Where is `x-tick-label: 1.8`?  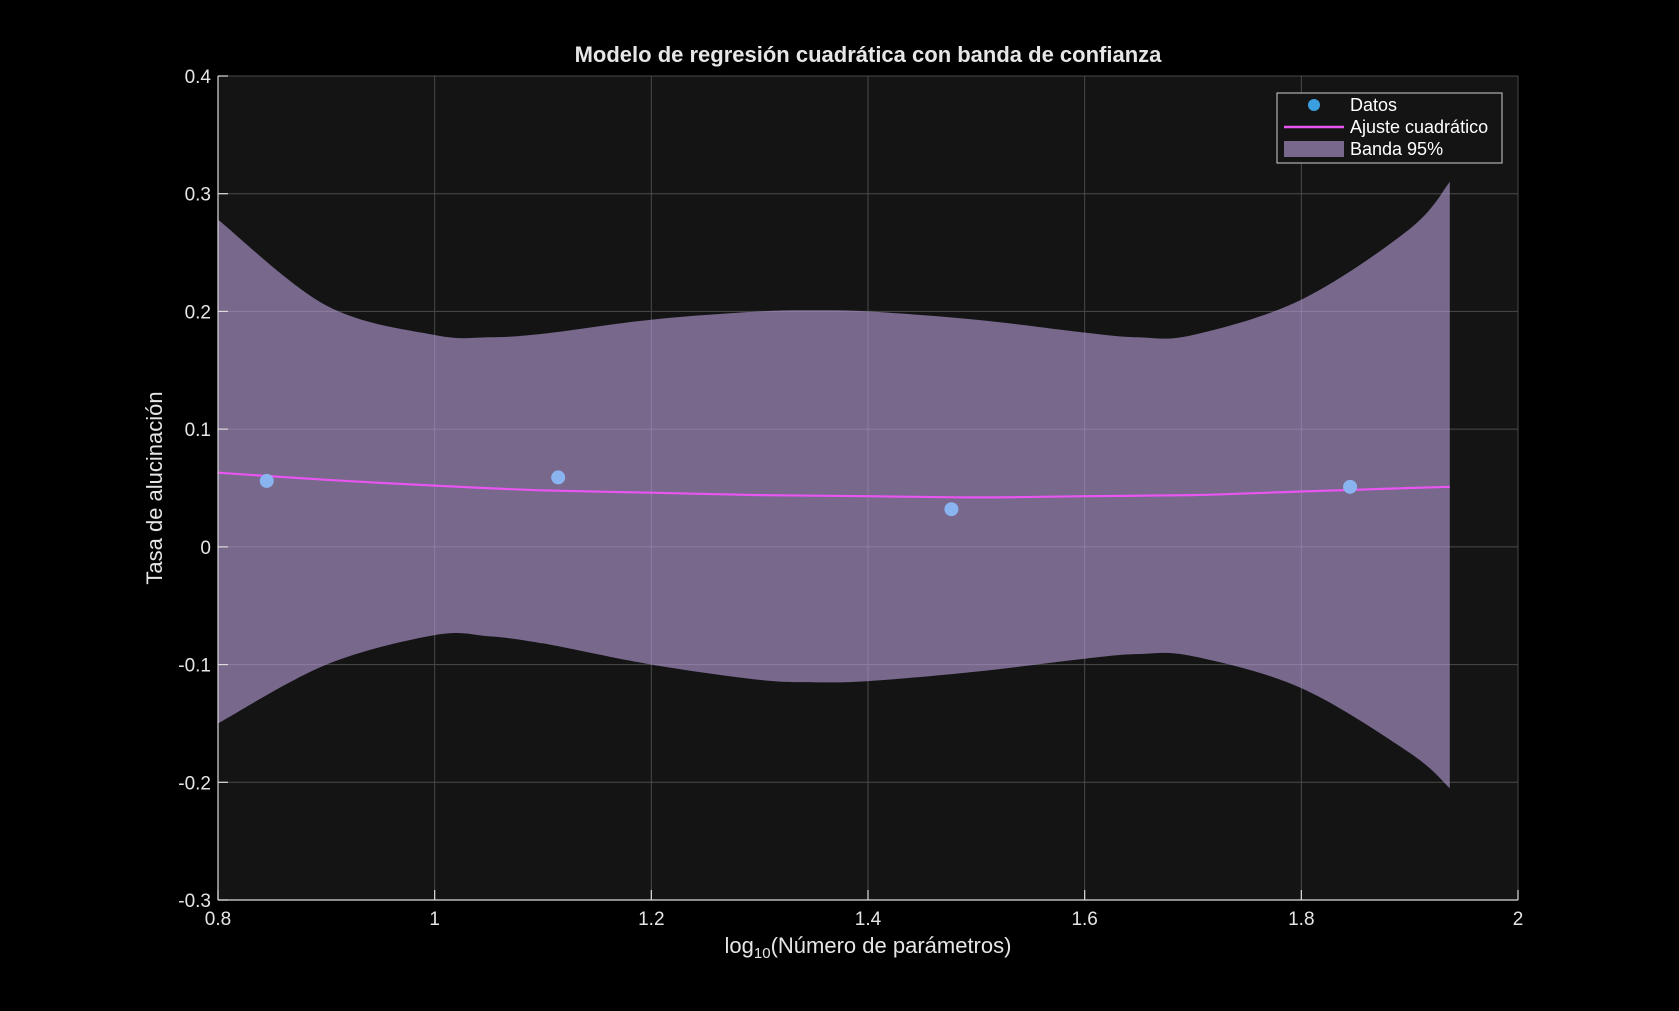
x-tick-label: 1.8 is located at coordinates (1301, 919).